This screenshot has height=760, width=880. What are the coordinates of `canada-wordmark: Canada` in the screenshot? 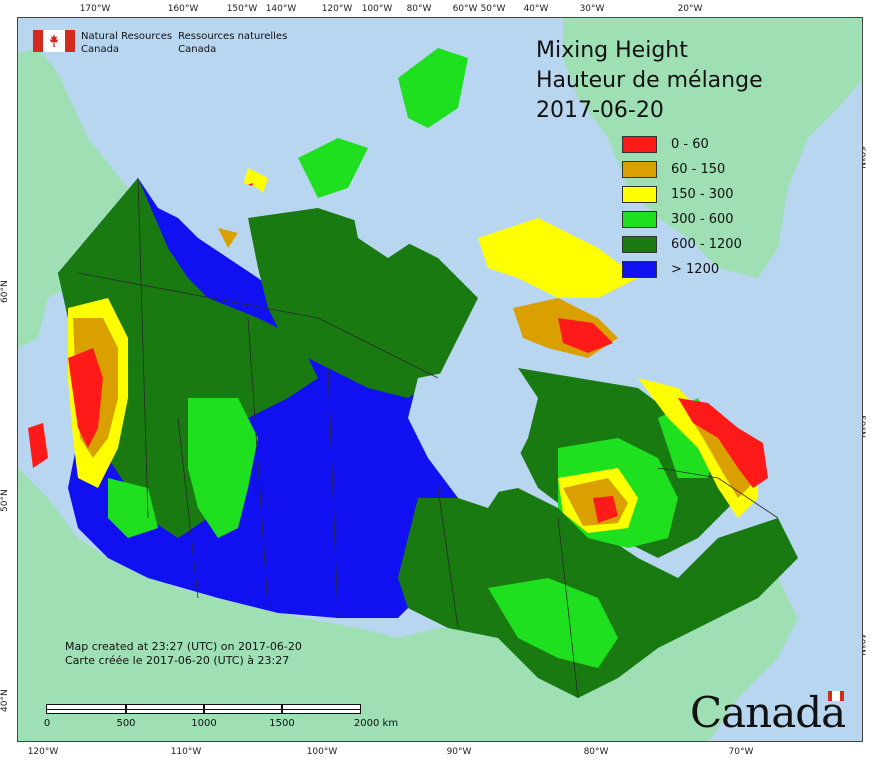 It's located at (768, 712).